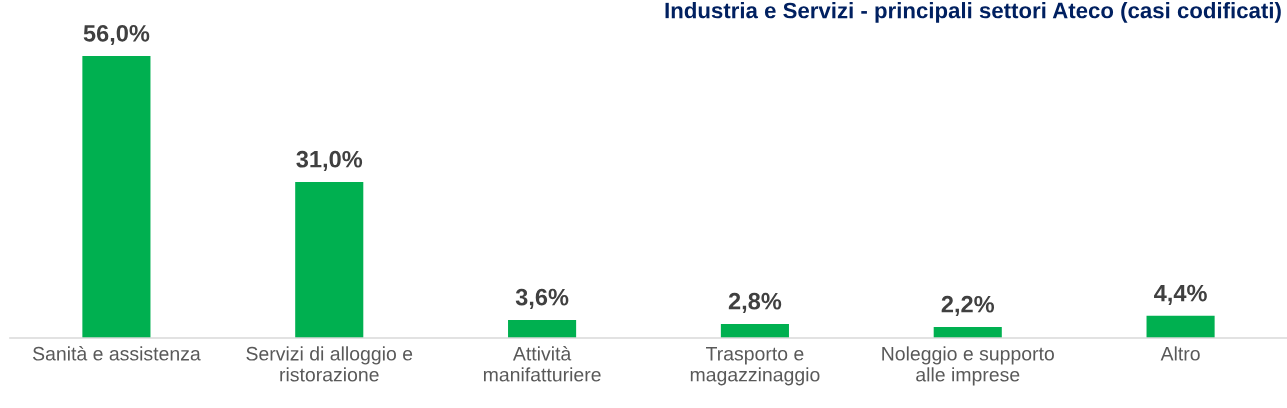  What do you see at coordinates (968, 366) in the screenshot?
I see `x-tick-label: Noleggio e supporto alle imprese` at bounding box center [968, 366].